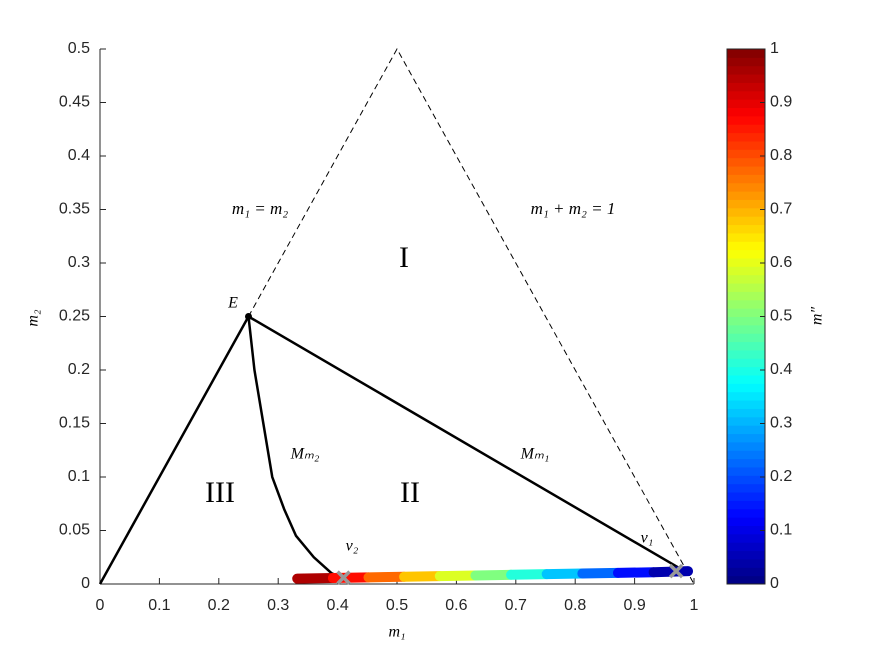  What do you see at coordinates (535, 454) in the screenshot?
I see `annotation: Mₘ₁` at bounding box center [535, 454].